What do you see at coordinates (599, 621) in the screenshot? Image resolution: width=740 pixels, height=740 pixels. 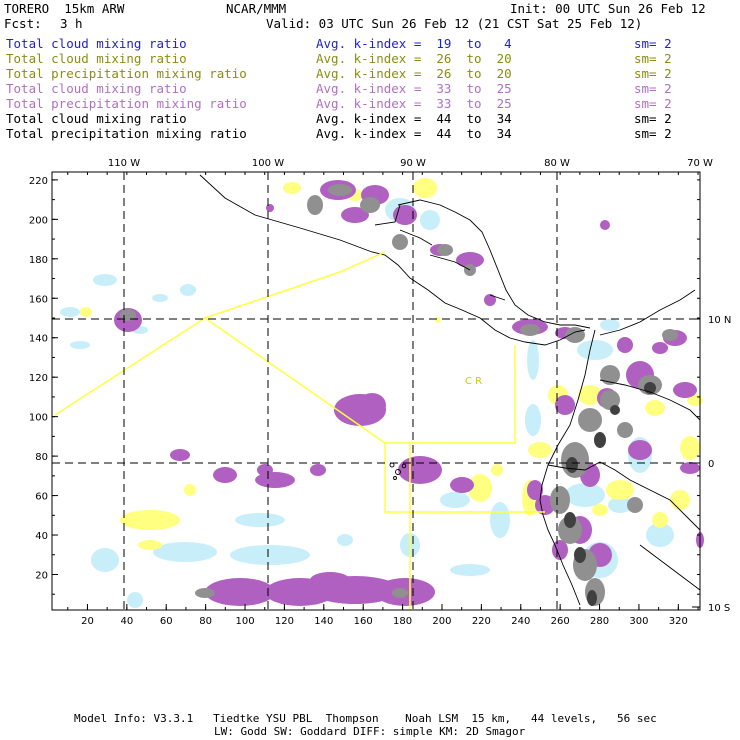 I see `tick-label: 280` at bounding box center [599, 621].